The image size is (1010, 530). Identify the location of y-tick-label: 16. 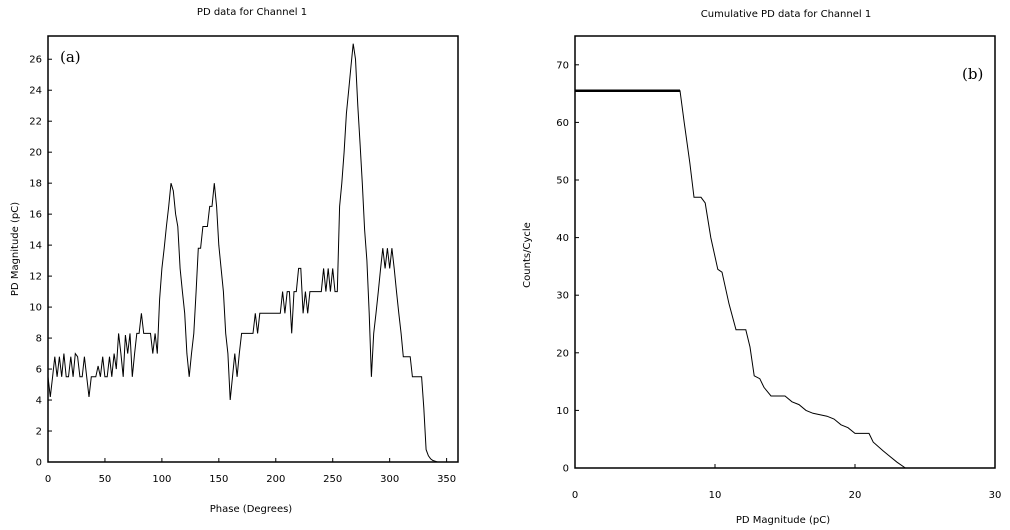
(35, 215).